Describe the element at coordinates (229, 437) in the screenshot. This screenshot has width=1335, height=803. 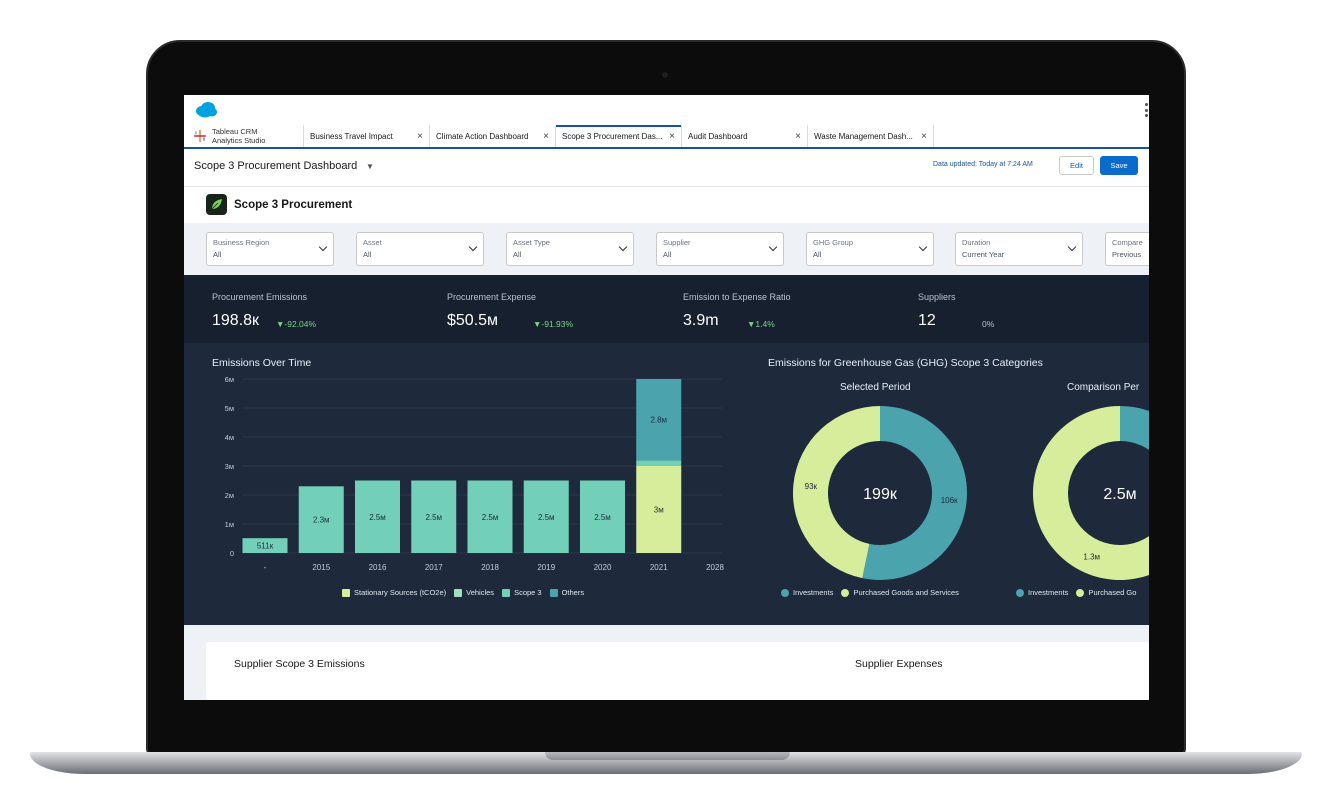
I see `y-tick-label: 4м` at that location.